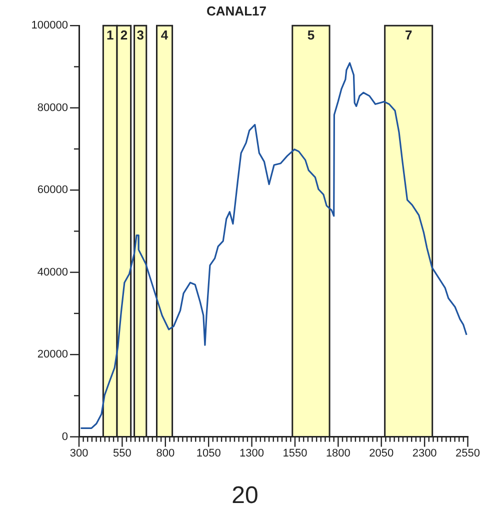 The image size is (490, 517). I want to click on y-tick-label: 60000, so click(52, 190).